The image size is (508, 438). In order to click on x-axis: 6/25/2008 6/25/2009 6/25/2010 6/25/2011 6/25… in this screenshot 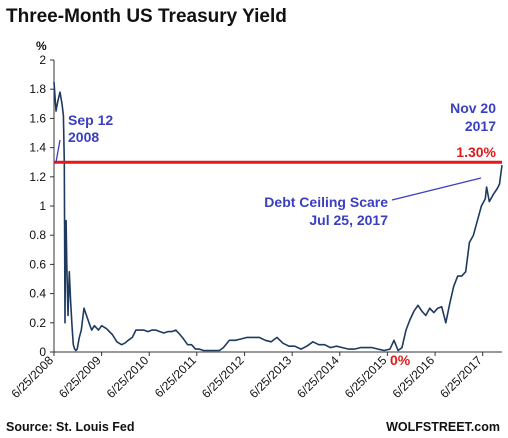, I will do `click(255, 376)`.